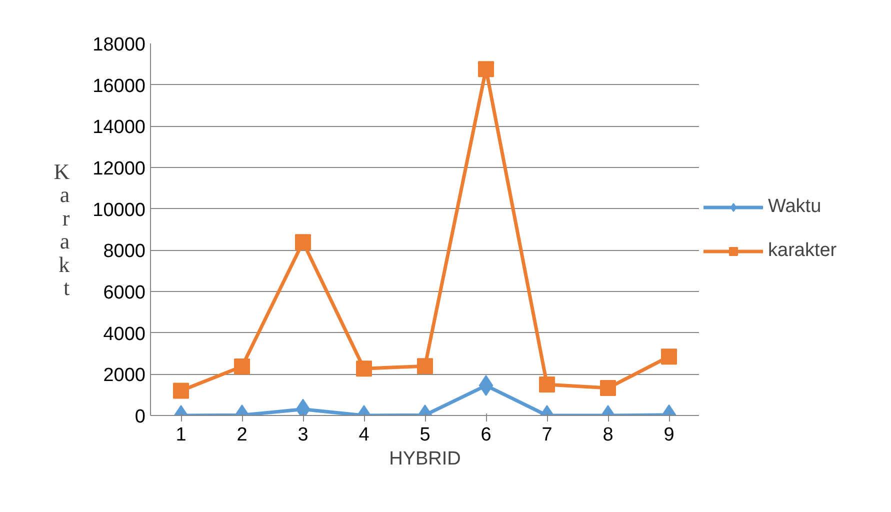 This screenshot has width=891, height=512. I want to click on x-tick-label: 4, so click(364, 435).